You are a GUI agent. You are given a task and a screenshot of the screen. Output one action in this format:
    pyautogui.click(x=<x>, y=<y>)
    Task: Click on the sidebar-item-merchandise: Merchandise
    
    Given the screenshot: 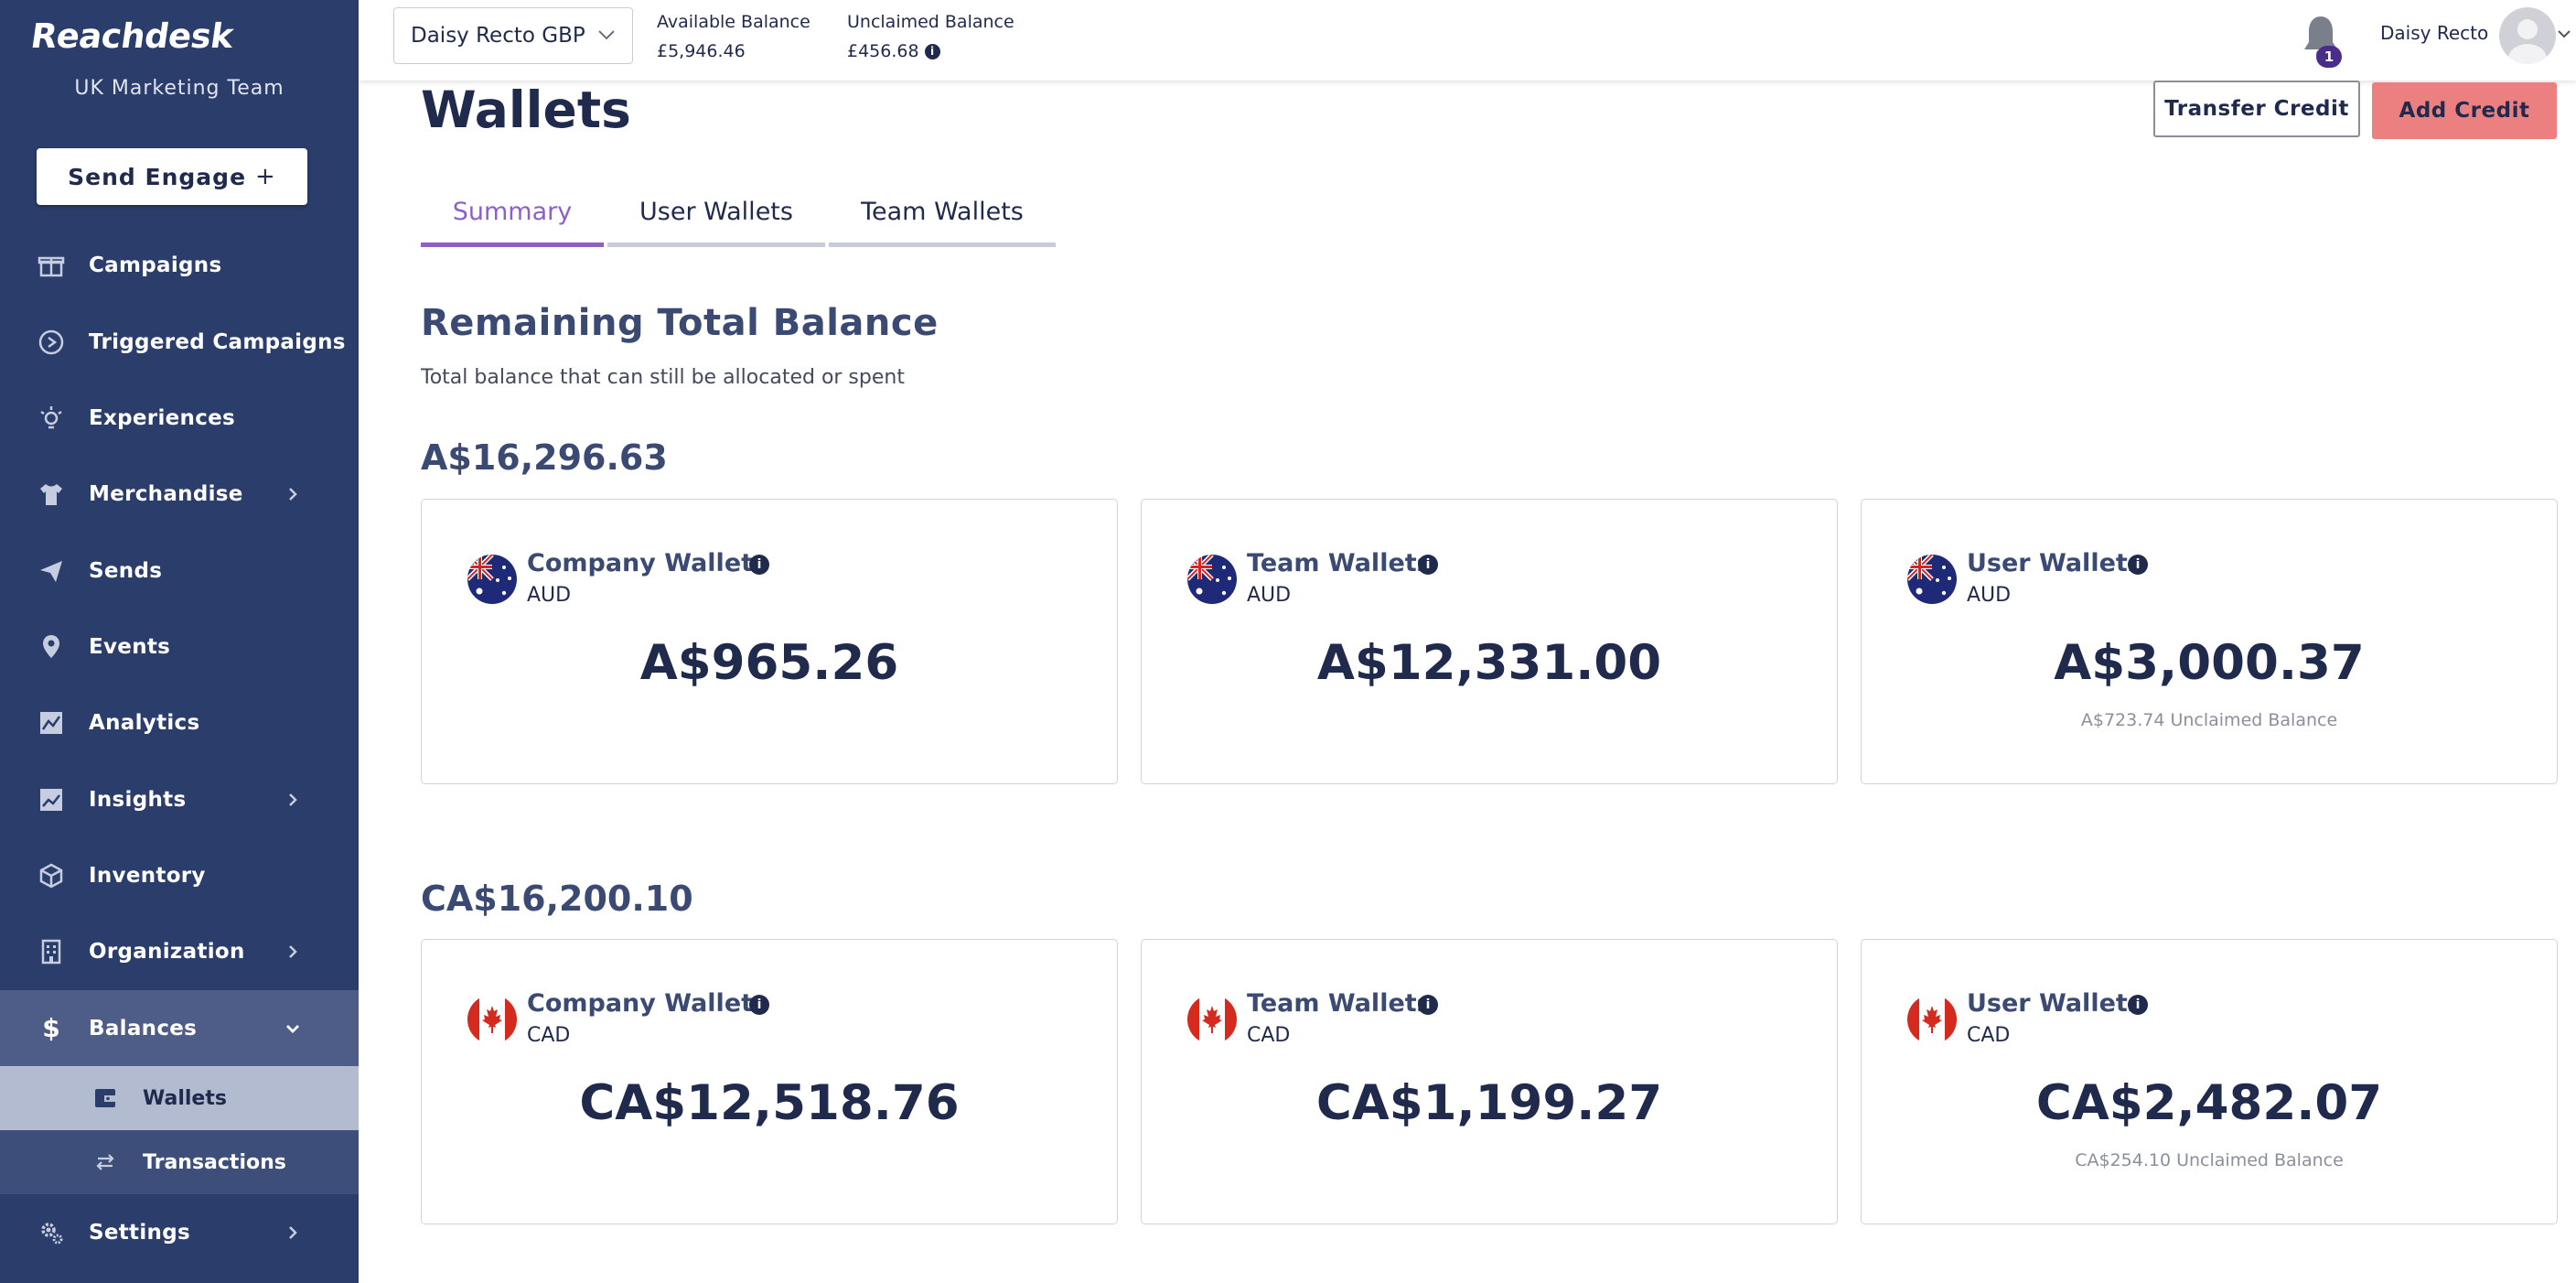 What is the action you would take?
    pyautogui.click(x=179, y=494)
    